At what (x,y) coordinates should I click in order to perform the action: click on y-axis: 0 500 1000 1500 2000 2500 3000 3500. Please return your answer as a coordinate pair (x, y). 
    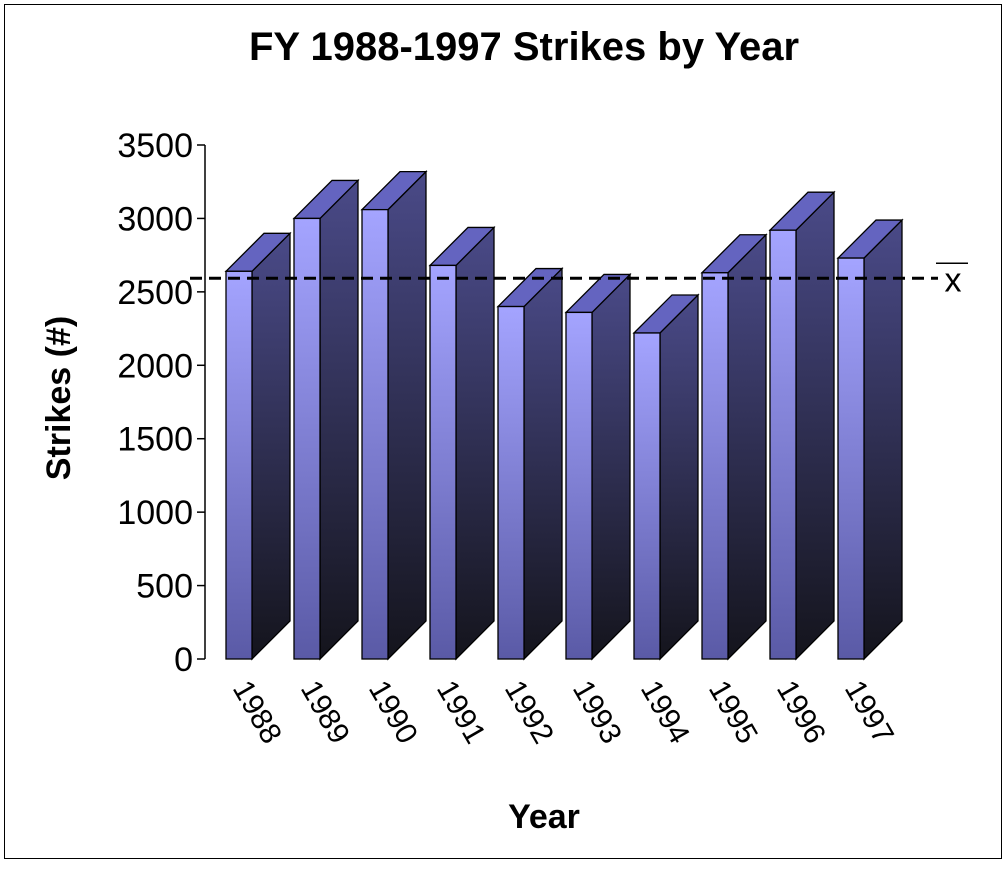
    Looking at the image, I should click on (161, 403).